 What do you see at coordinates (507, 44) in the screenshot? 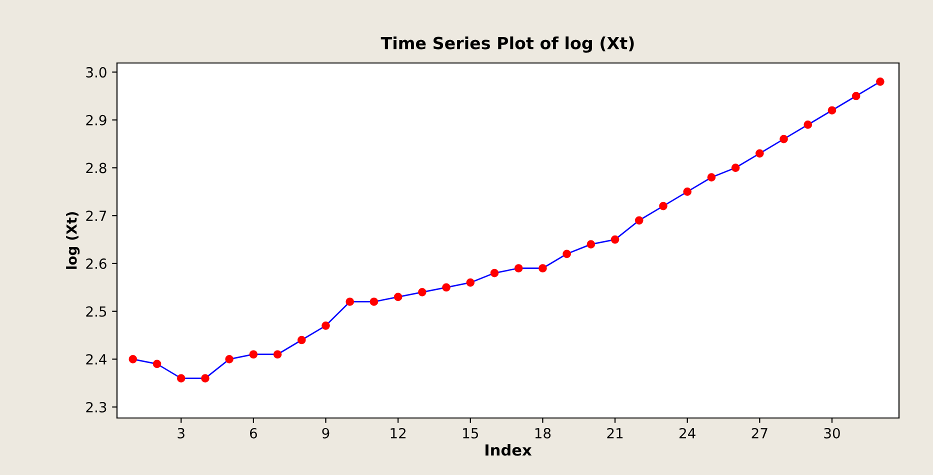
I see `chart-title: Time Series Plot of log (Xt)` at bounding box center [507, 44].